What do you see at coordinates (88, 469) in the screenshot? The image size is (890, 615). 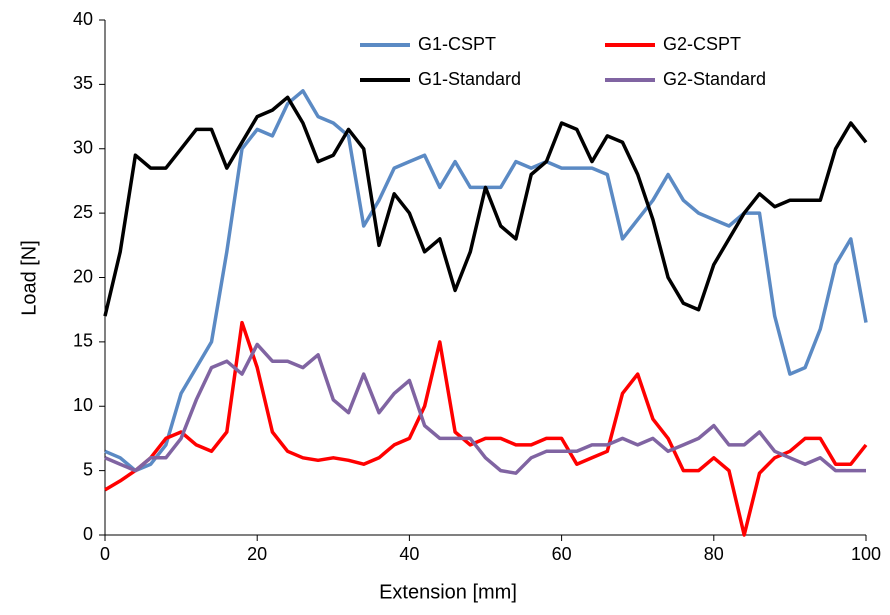 I see `y-tick-label: 5` at bounding box center [88, 469].